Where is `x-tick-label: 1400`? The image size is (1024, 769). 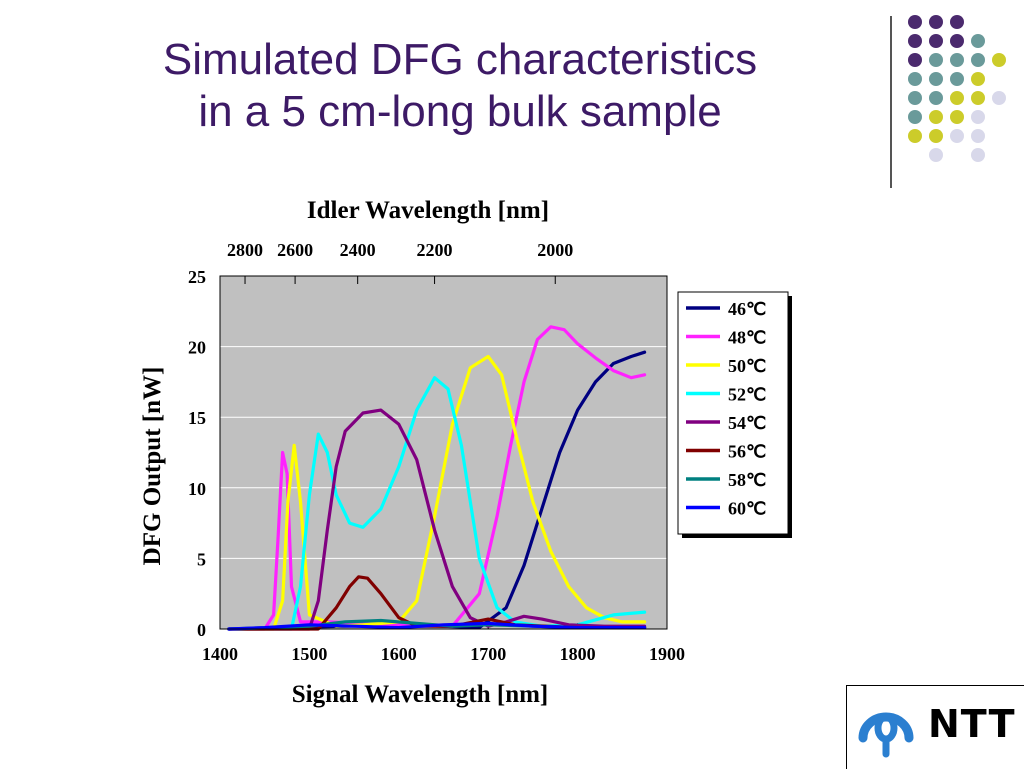 x-tick-label: 1400 is located at coordinates (220, 654).